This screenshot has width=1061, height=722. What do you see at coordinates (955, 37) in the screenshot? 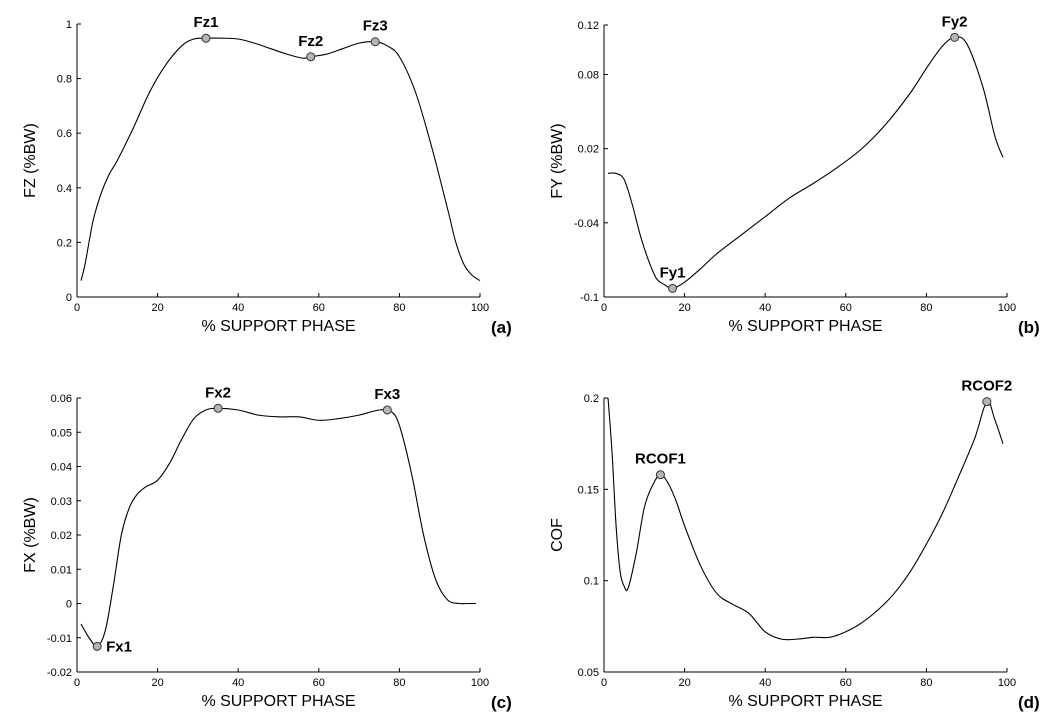
I see `peak-marker-fy2` at bounding box center [955, 37].